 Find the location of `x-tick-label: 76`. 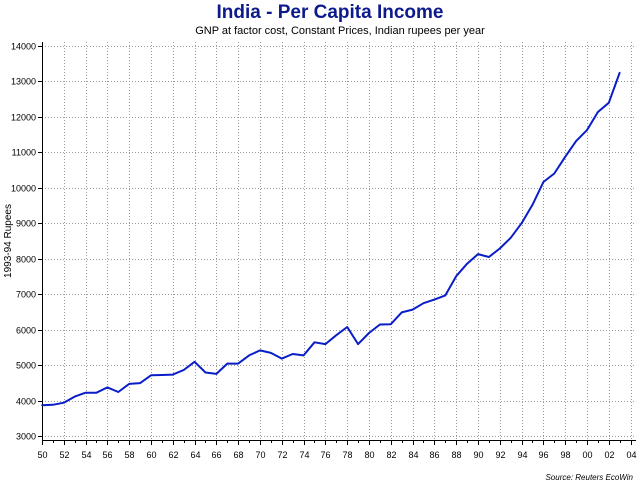

x-tick-label: 76 is located at coordinates (325, 455).